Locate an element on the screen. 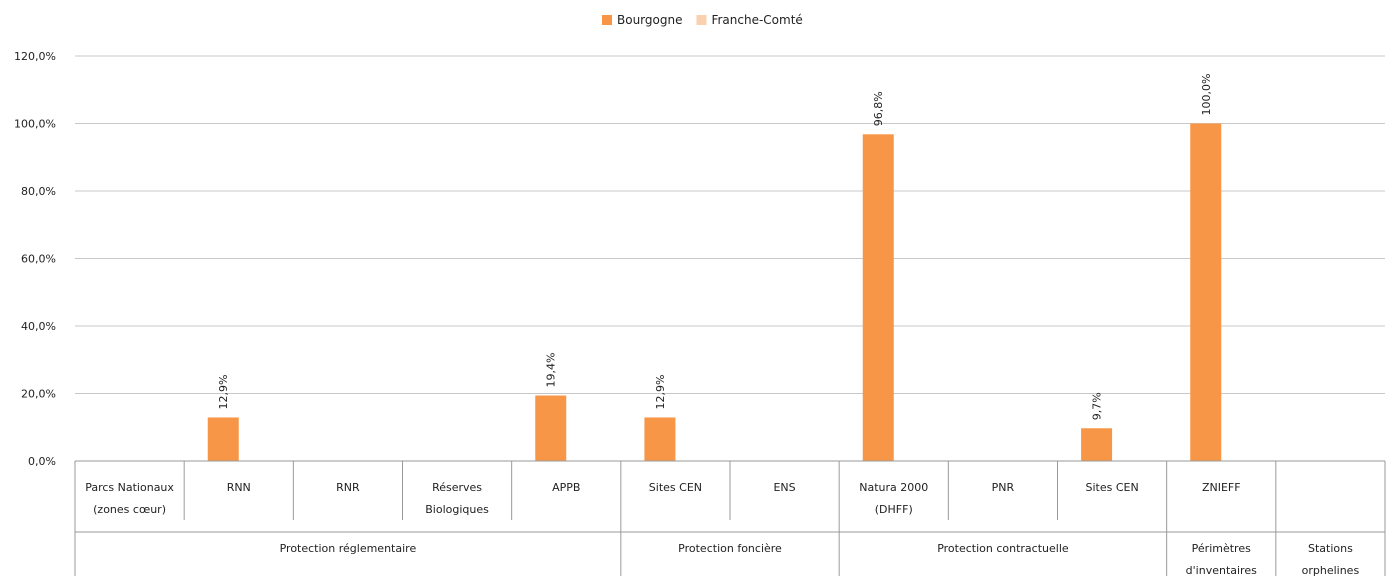  category-label: Réserves is located at coordinates (457, 487).